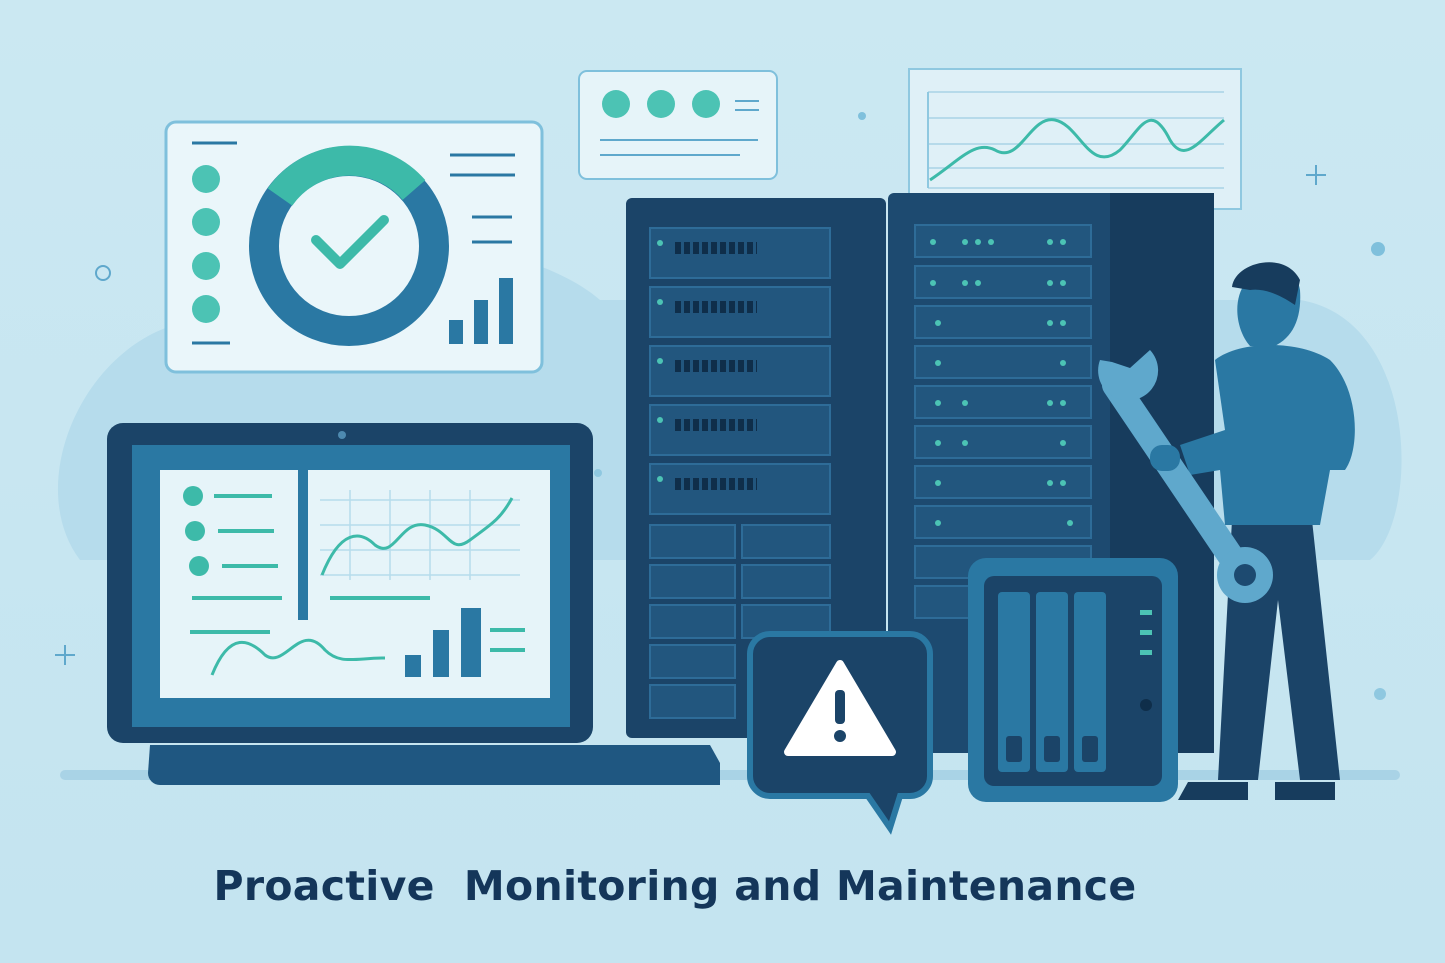 The width and height of the screenshot is (1445, 963). Describe the element at coordinates (840, 733) in the screenshot. I see `warning-icon` at that location.